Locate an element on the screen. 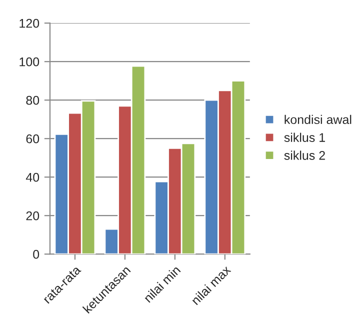 The height and width of the screenshot is (330, 357). y-tick-label: 40 is located at coordinates (33, 177).